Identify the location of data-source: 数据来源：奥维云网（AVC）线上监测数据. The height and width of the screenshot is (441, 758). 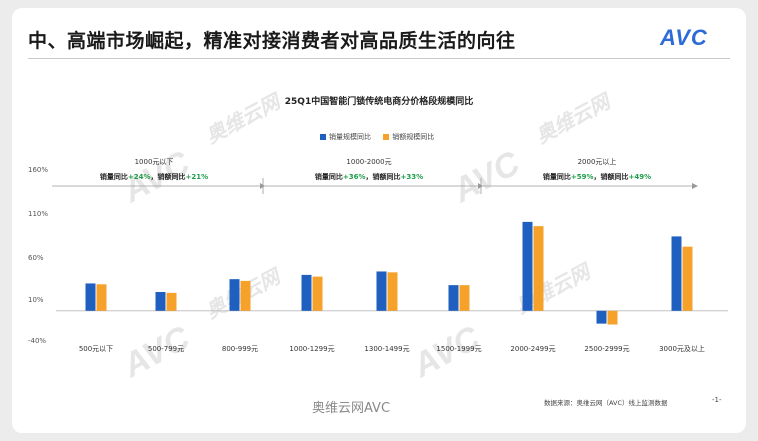
(606, 403).